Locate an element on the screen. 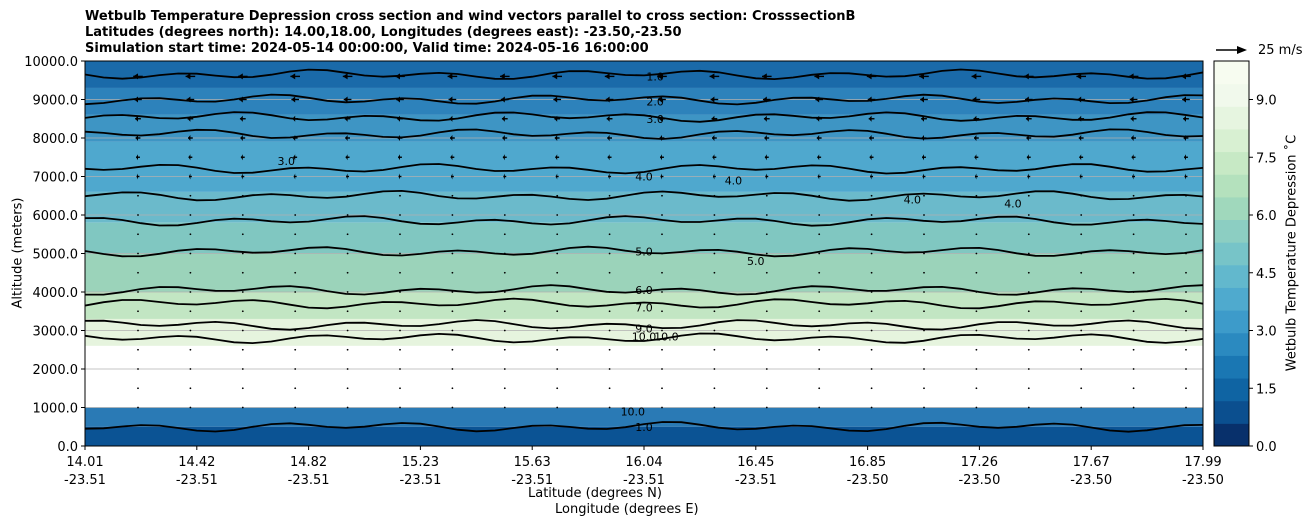  y-tick-label-9: 9000.0 is located at coordinates (56, 101).